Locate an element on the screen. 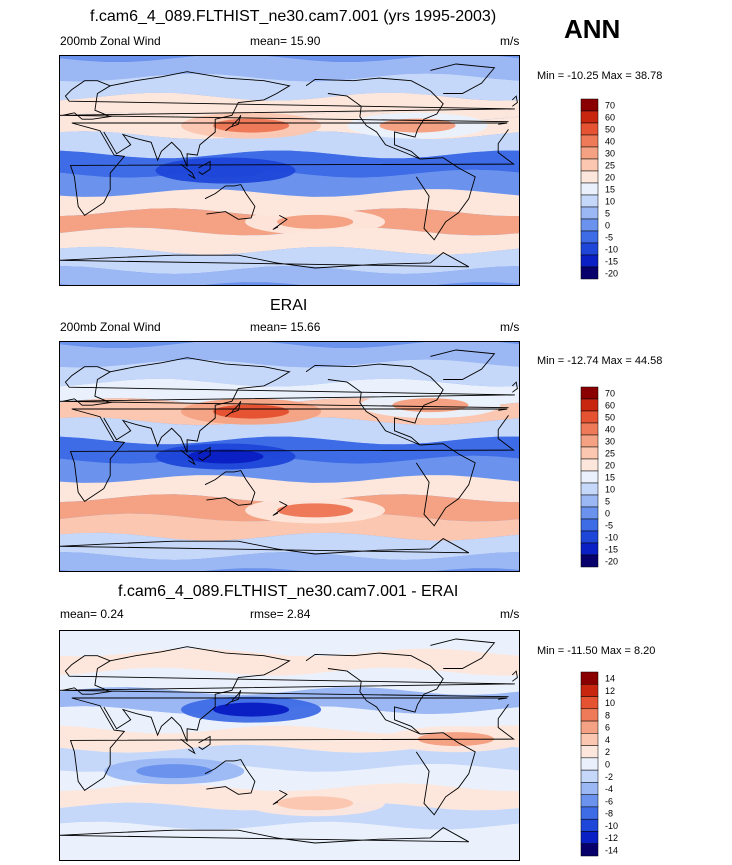 The width and height of the screenshot is (732, 865). panel-3-rmse: rmse= 2.84 is located at coordinates (280, 614).